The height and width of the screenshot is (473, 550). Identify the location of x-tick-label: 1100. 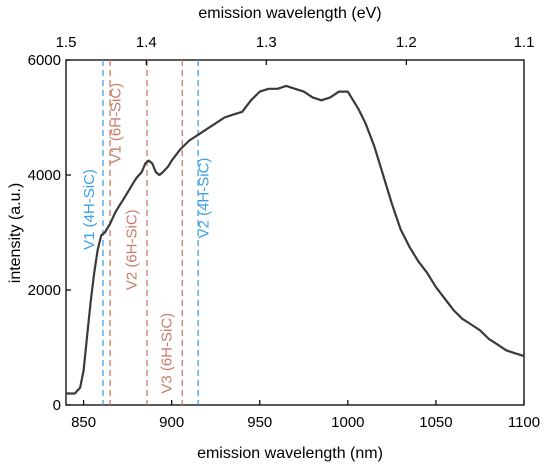
(524, 422).